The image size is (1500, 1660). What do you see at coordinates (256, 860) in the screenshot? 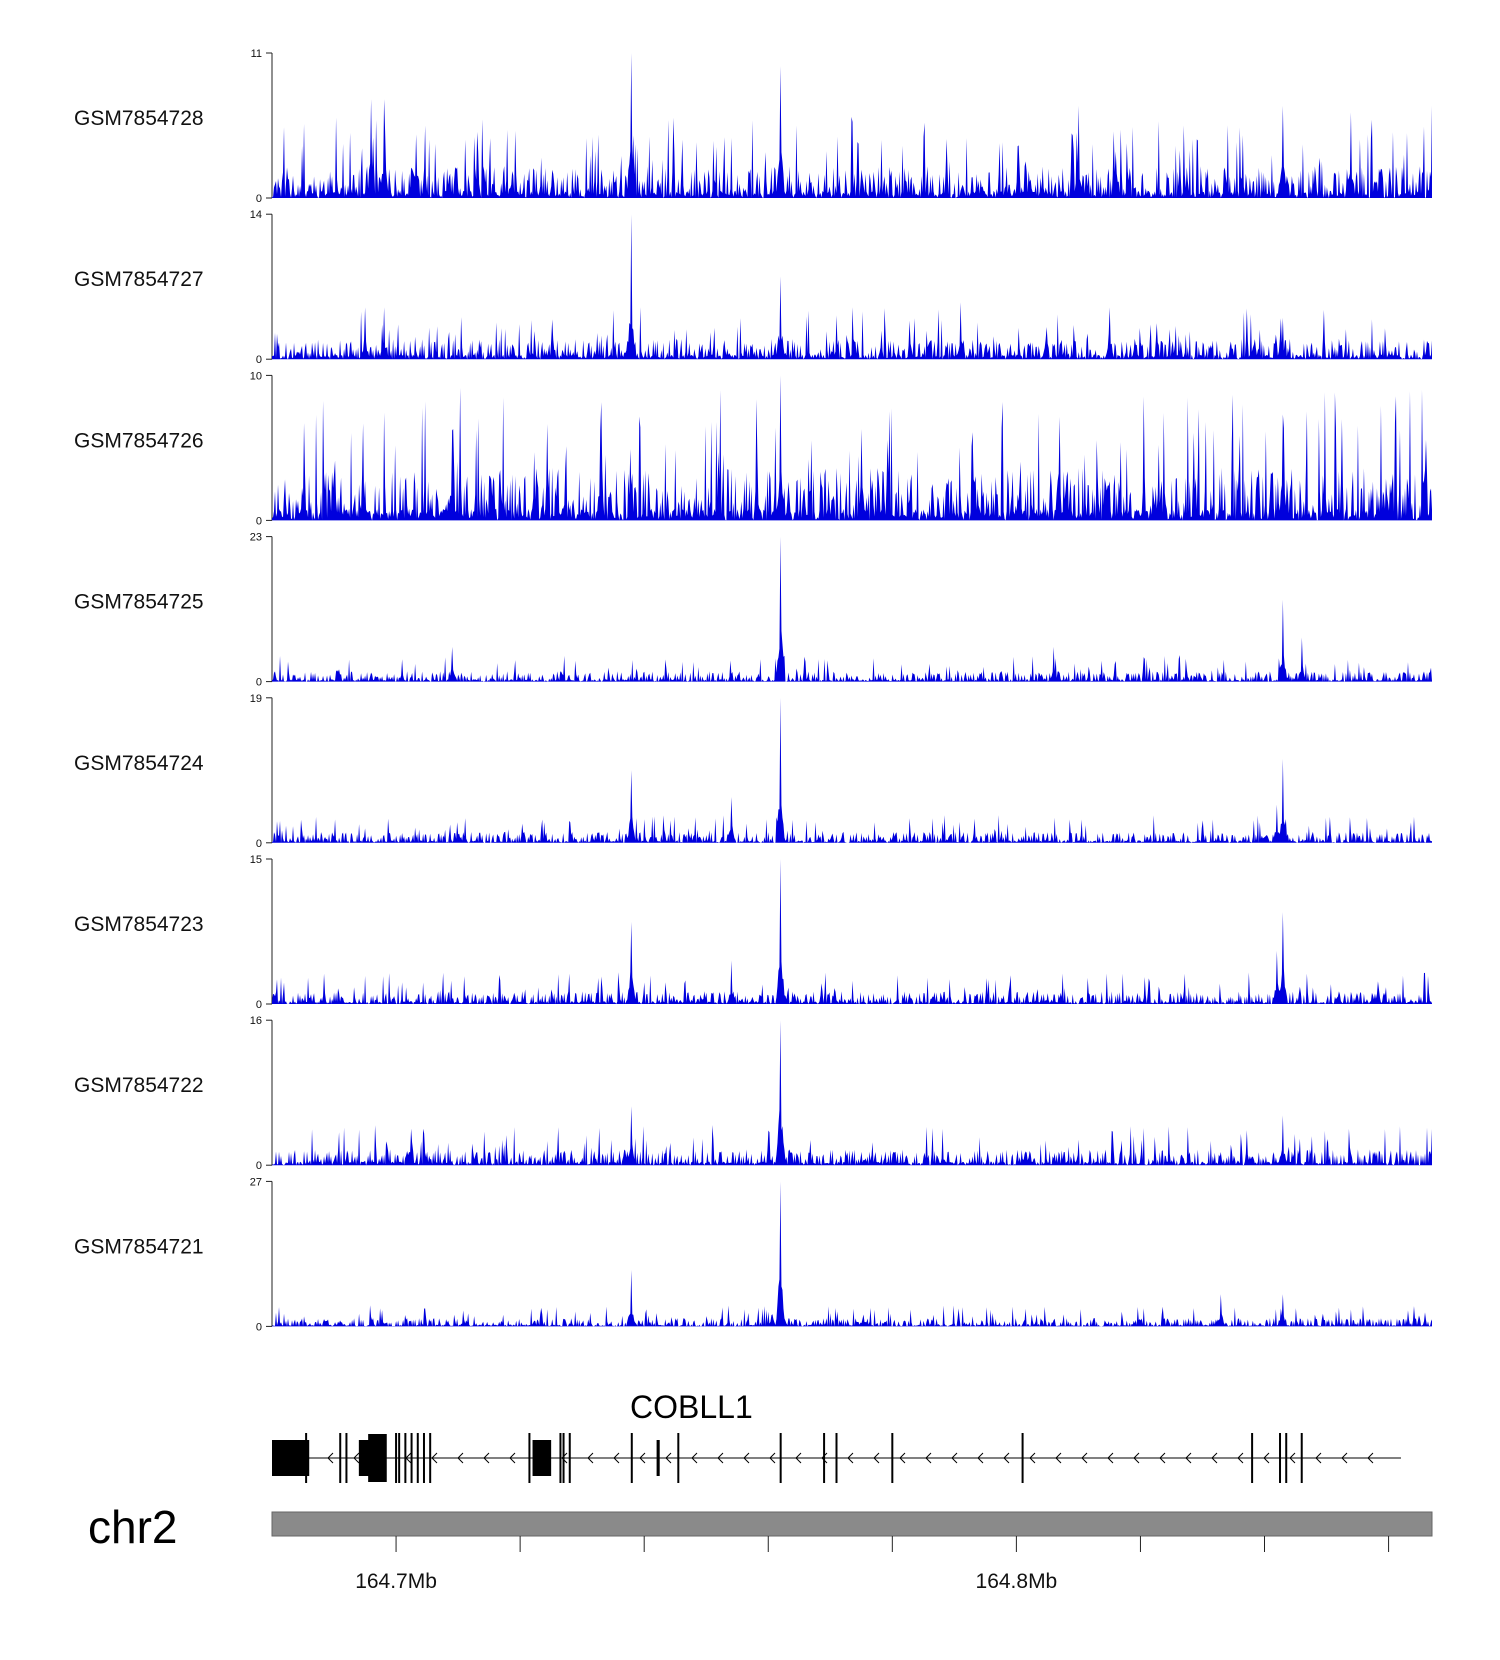
I see `y-axis-max-label: 15` at bounding box center [256, 860].